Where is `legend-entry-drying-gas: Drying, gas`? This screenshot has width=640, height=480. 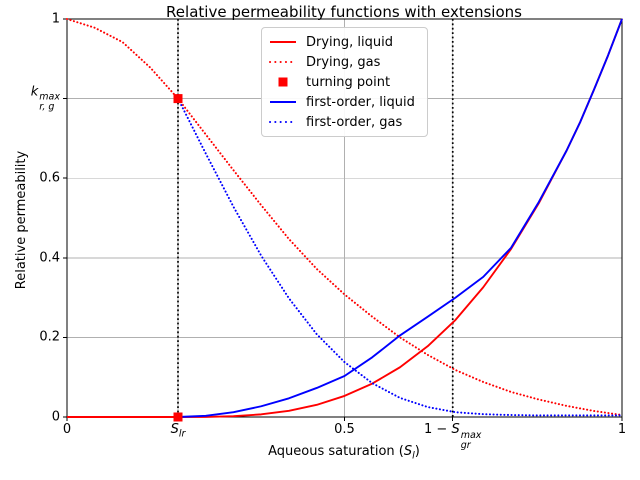
legend-entry-drying-gas: Drying, gas is located at coordinates (344, 62).